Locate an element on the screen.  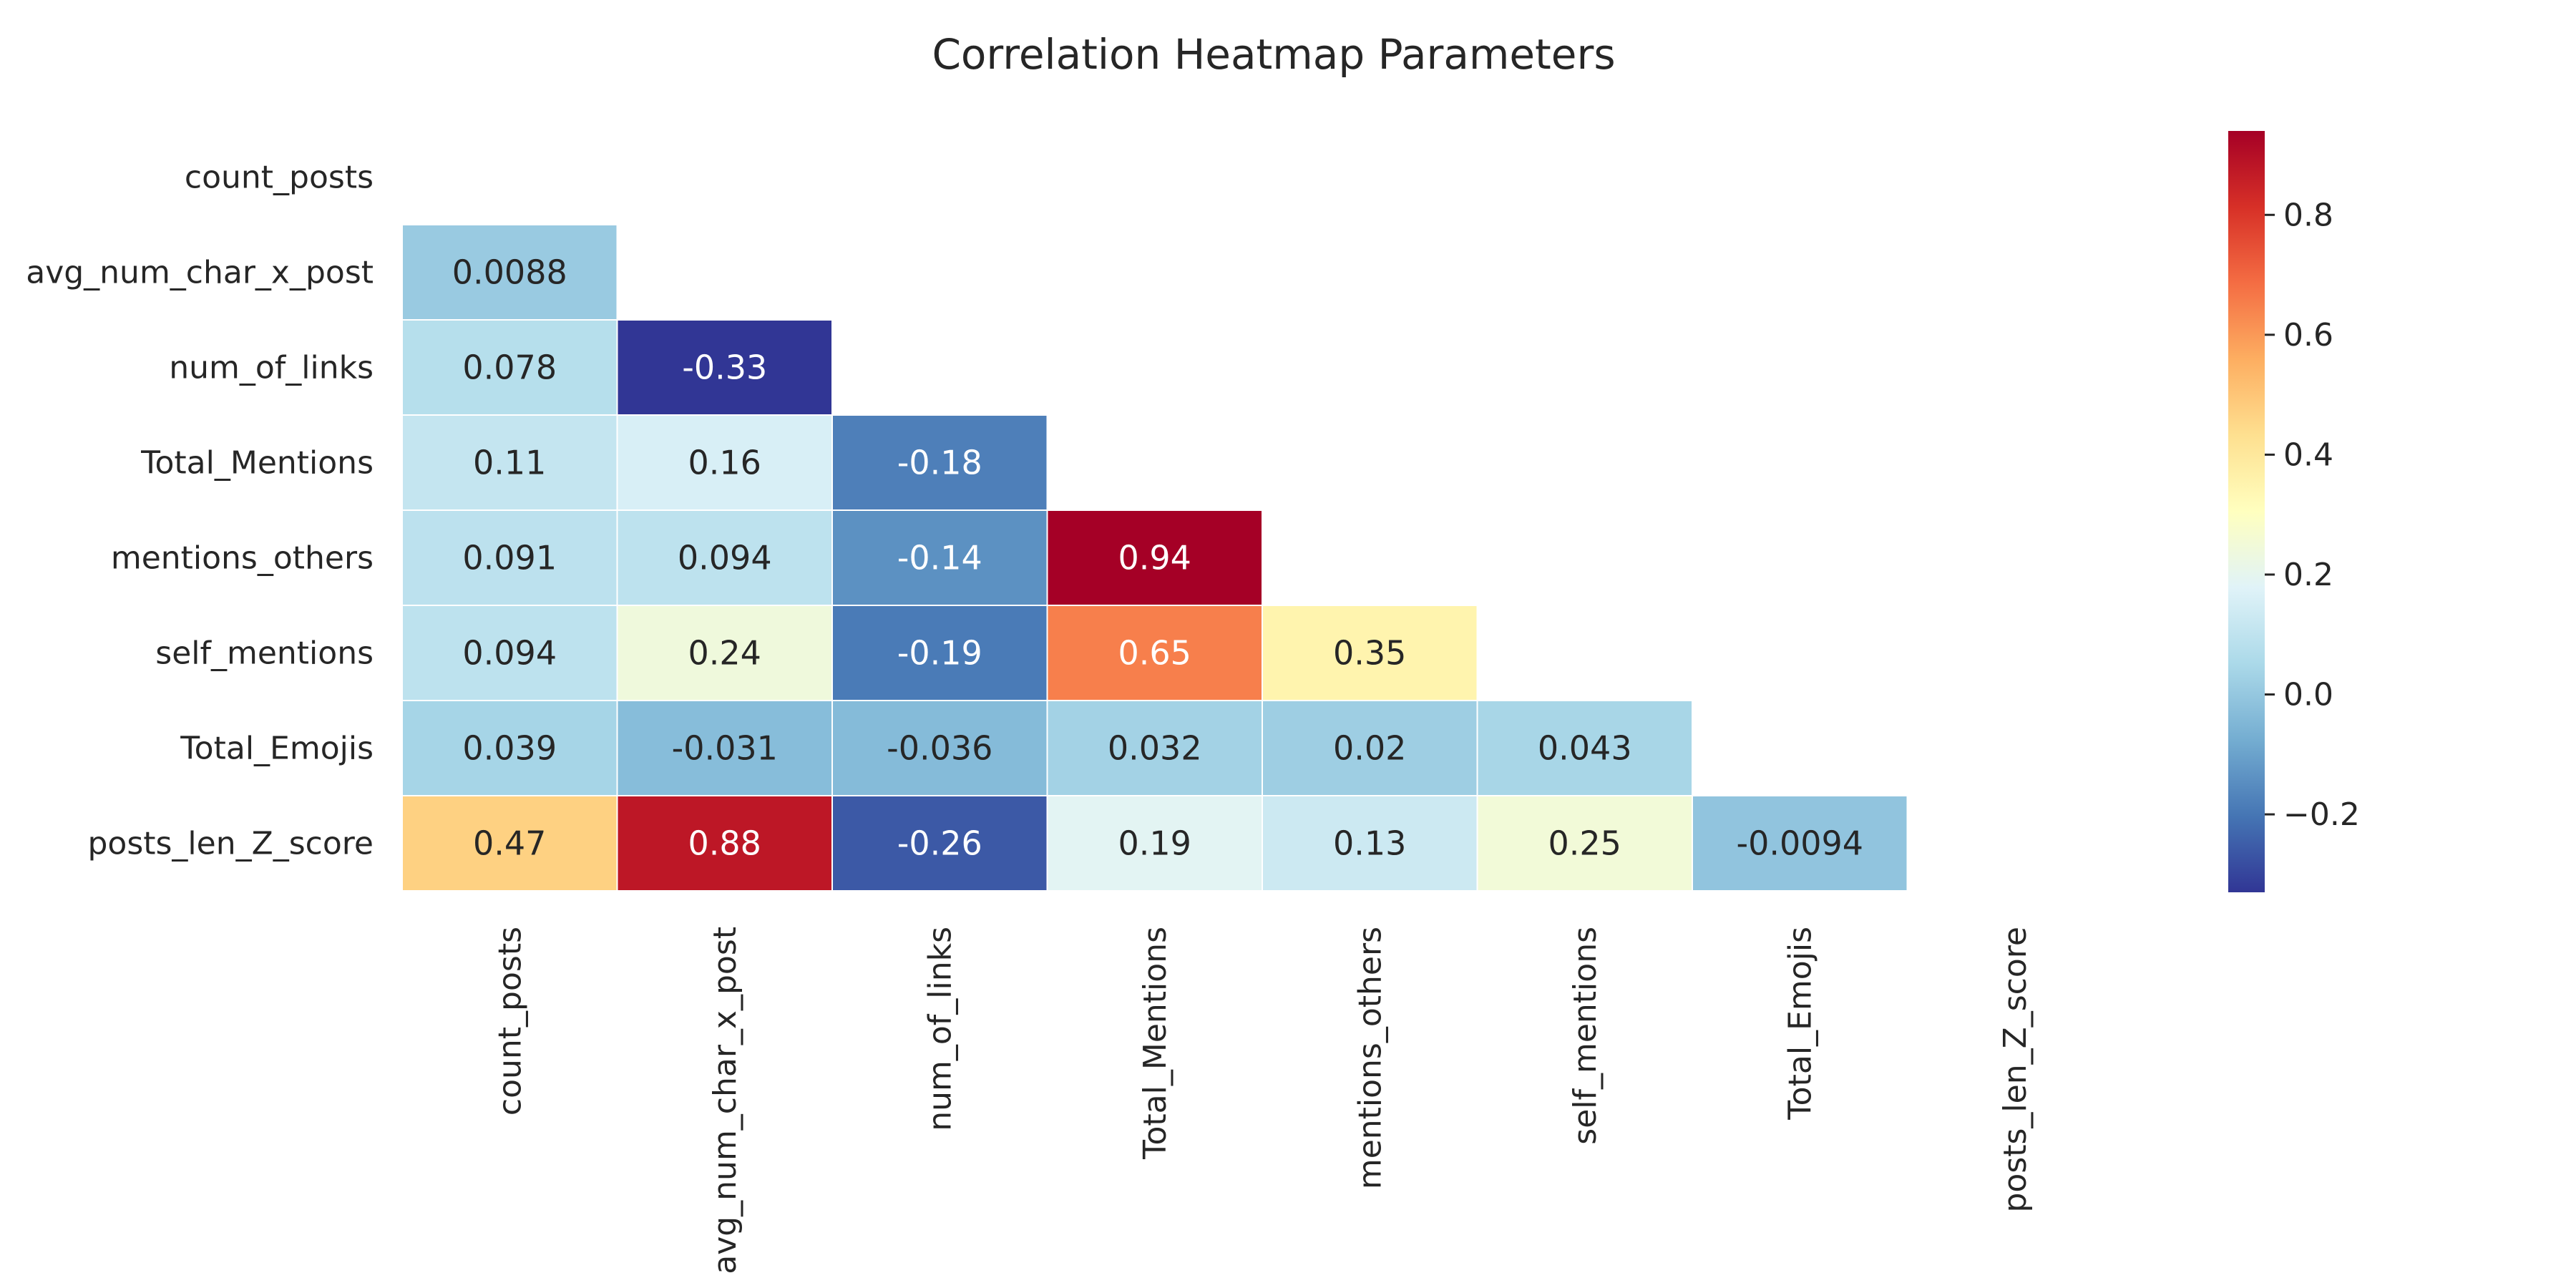
heatmap-cell-label: 0.13 is located at coordinates (1369, 843).